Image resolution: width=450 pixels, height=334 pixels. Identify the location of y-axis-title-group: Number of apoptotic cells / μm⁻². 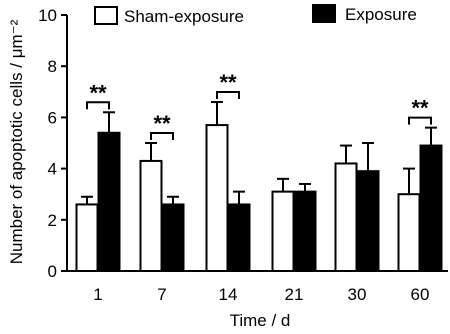
(16, 141).